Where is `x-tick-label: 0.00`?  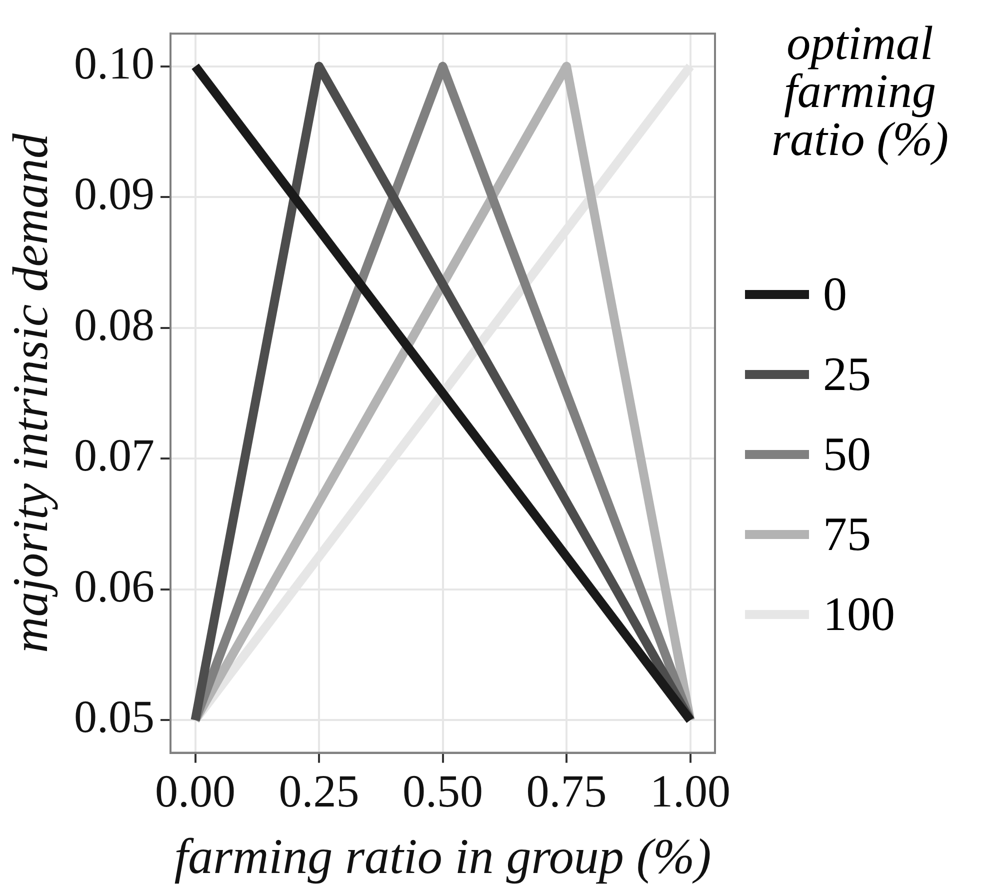
x-tick-label: 0.00 is located at coordinates (195, 790).